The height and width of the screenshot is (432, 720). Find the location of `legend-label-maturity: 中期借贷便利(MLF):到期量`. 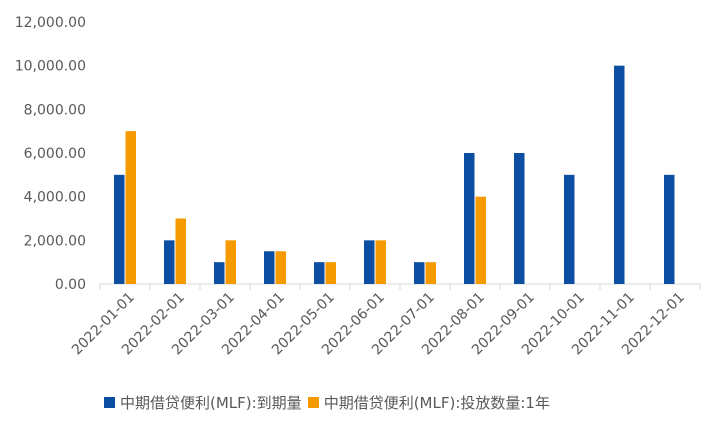

legend-label-maturity: 中期借贷便利(MLF):到期量 is located at coordinates (211, 403).